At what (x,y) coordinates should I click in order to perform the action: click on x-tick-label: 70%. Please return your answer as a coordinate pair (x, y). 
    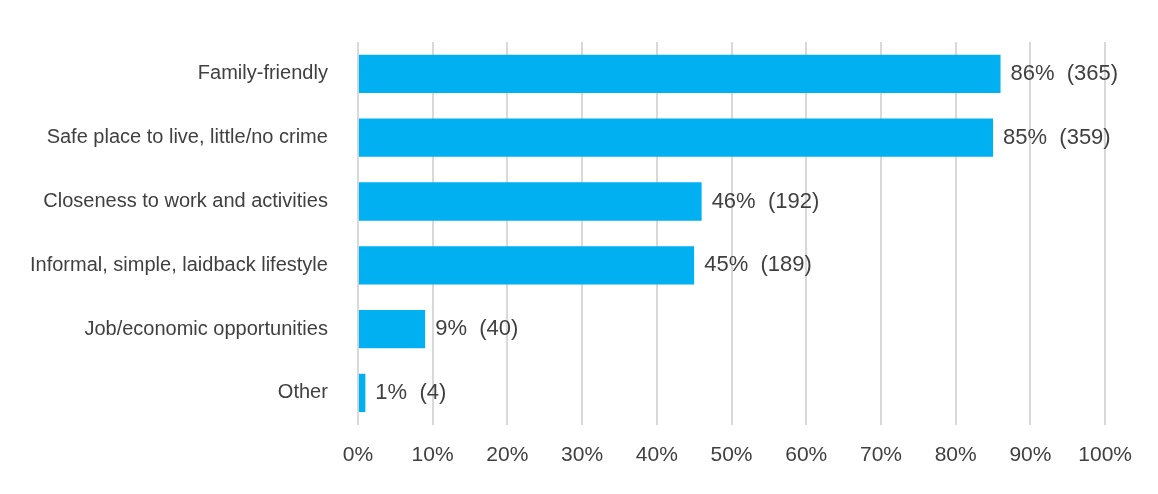
    Looking at the image, I should click on (880, 454).